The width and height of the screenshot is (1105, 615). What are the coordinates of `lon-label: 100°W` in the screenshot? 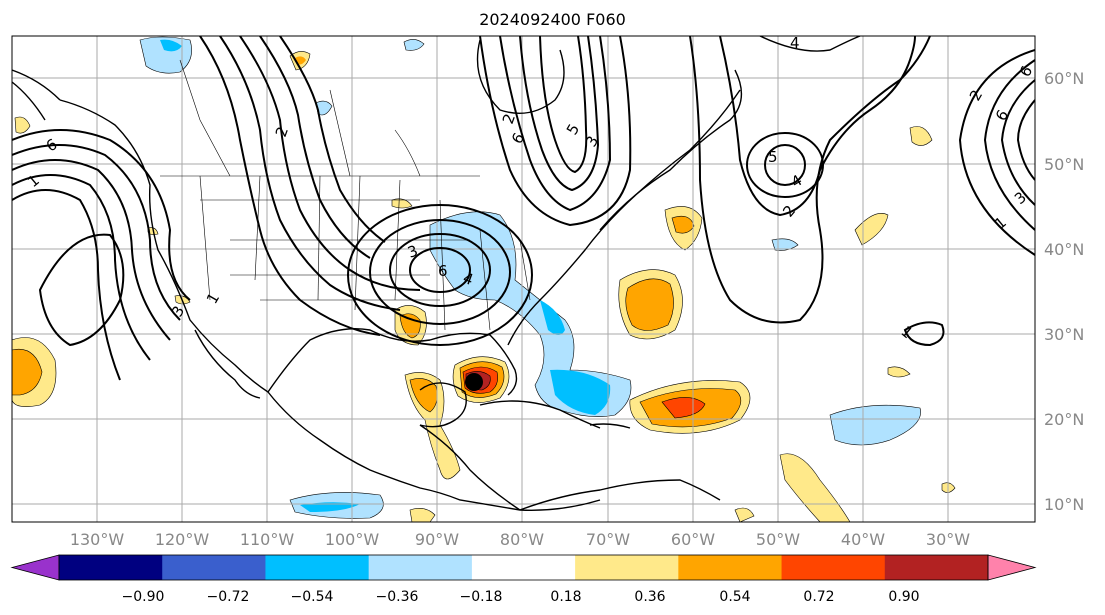 It's located at (352, 539).